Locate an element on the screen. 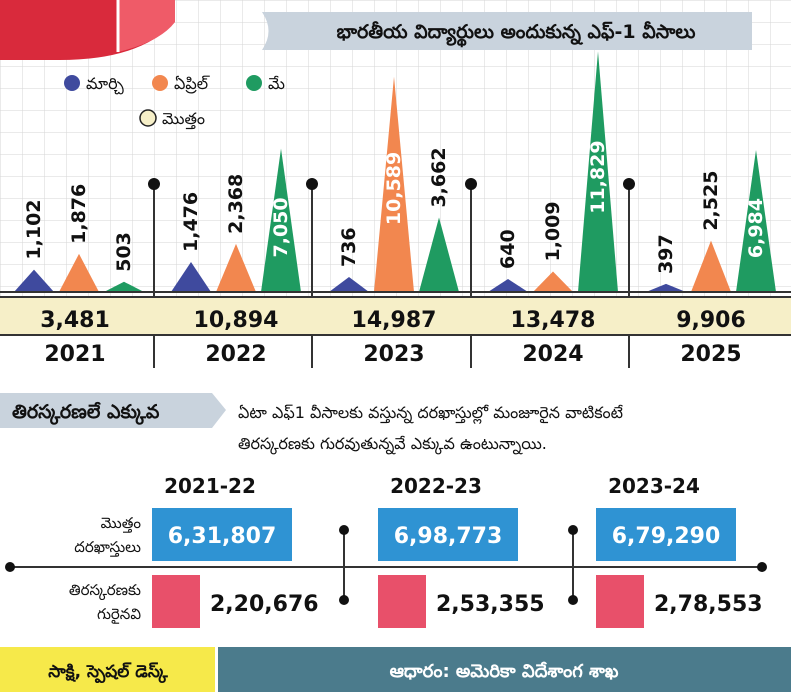 The height and width of the screenshot is (692, 791). legend-may-label: మే is located at coordinates (276, 83).